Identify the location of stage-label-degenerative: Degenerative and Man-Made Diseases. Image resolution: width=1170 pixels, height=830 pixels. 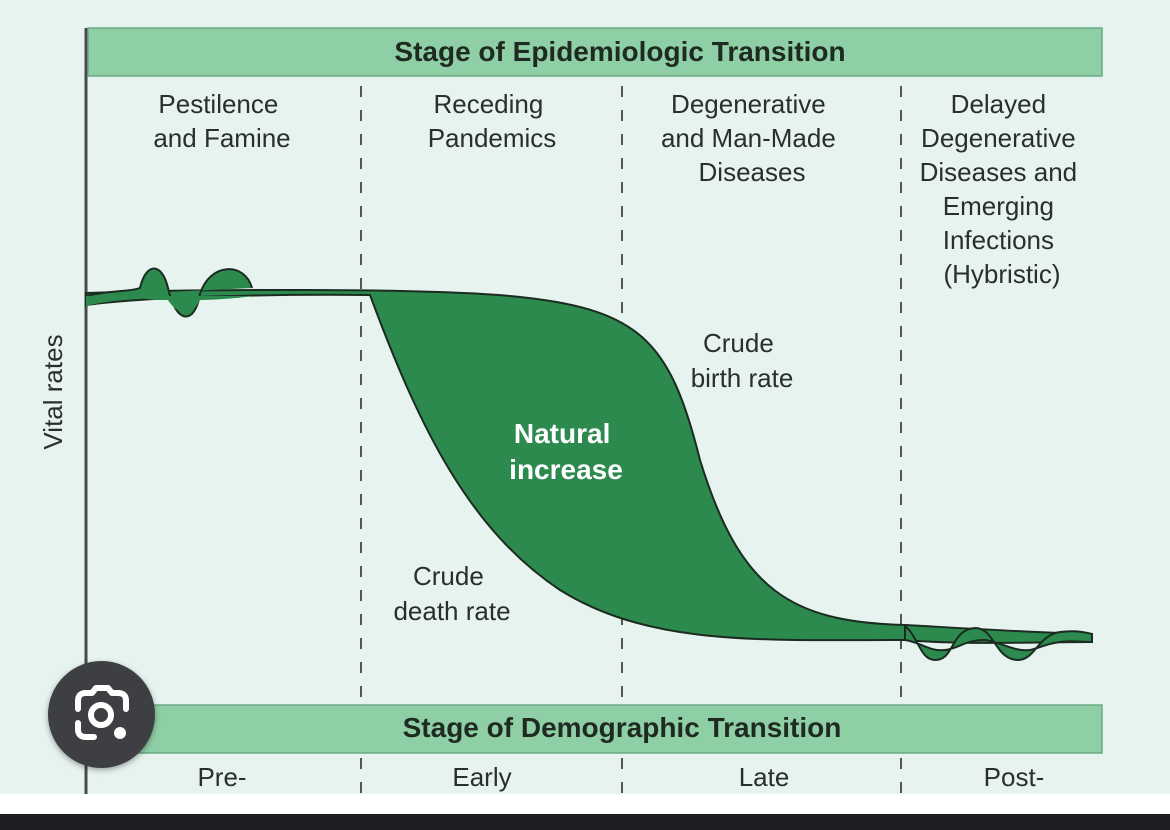
(752, 138).